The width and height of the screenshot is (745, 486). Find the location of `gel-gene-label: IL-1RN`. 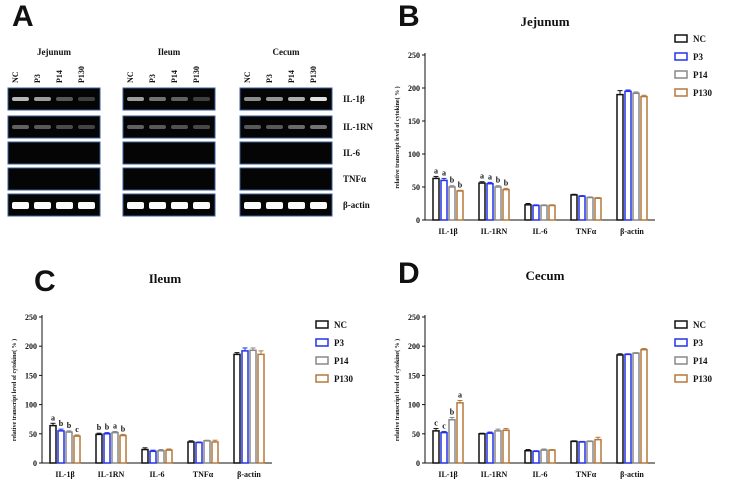

gel-gene-label: IL-1RN is located at coordinates (358, 127).